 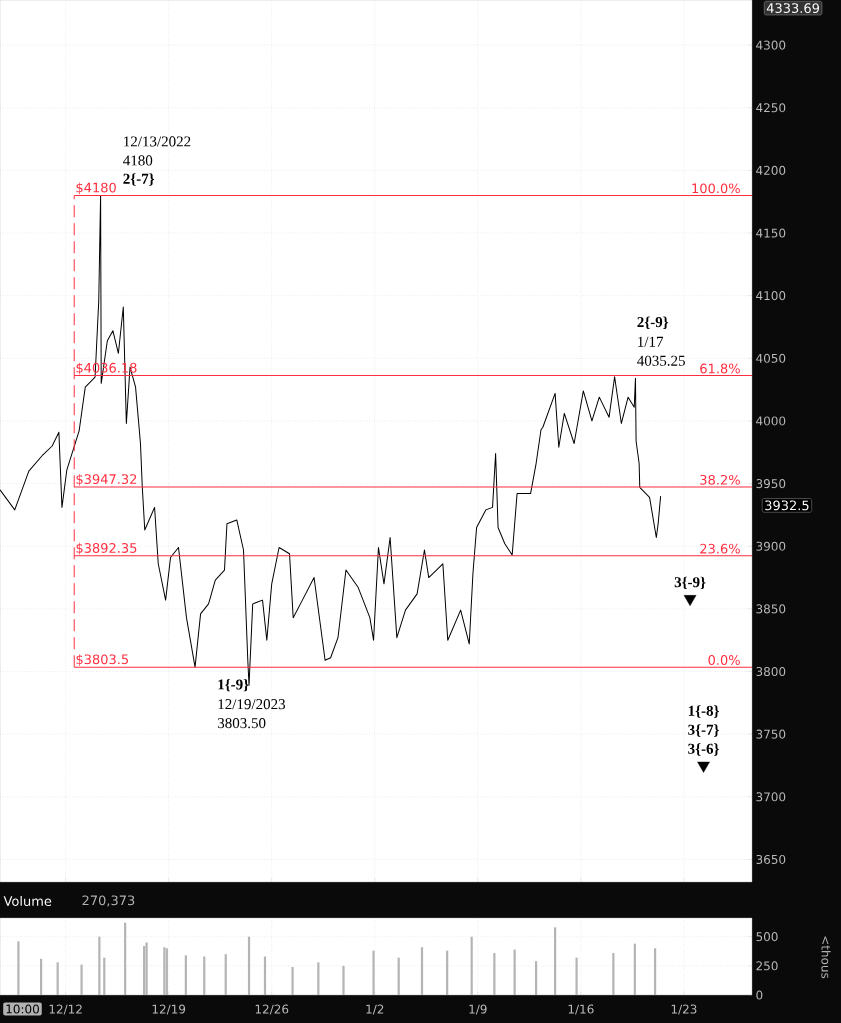 I want to click on y-tick-label: 3700, so click(x=771, y=797).